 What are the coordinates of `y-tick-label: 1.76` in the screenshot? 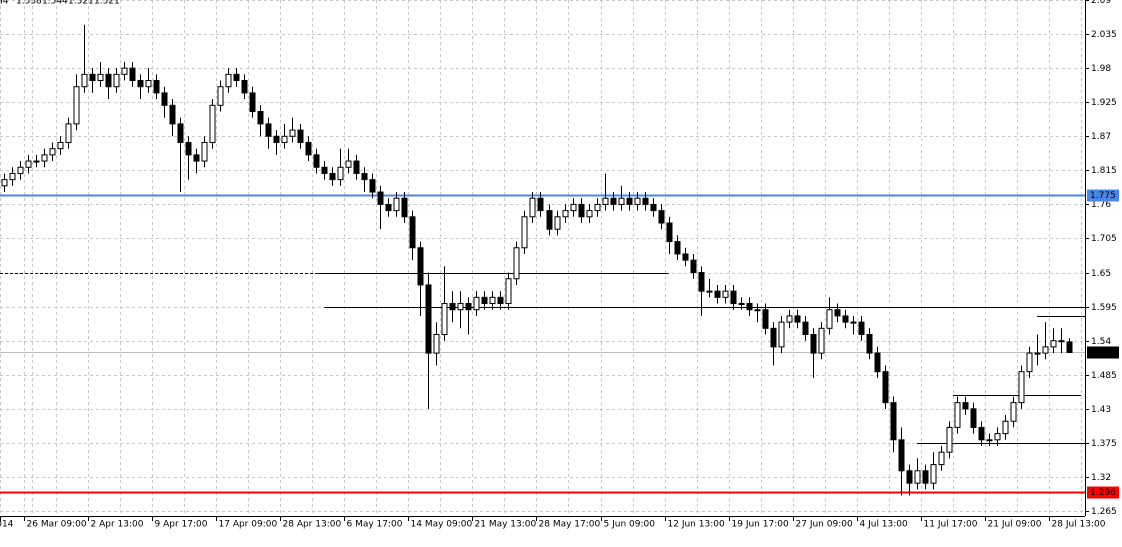 It's located at (1101, 205).